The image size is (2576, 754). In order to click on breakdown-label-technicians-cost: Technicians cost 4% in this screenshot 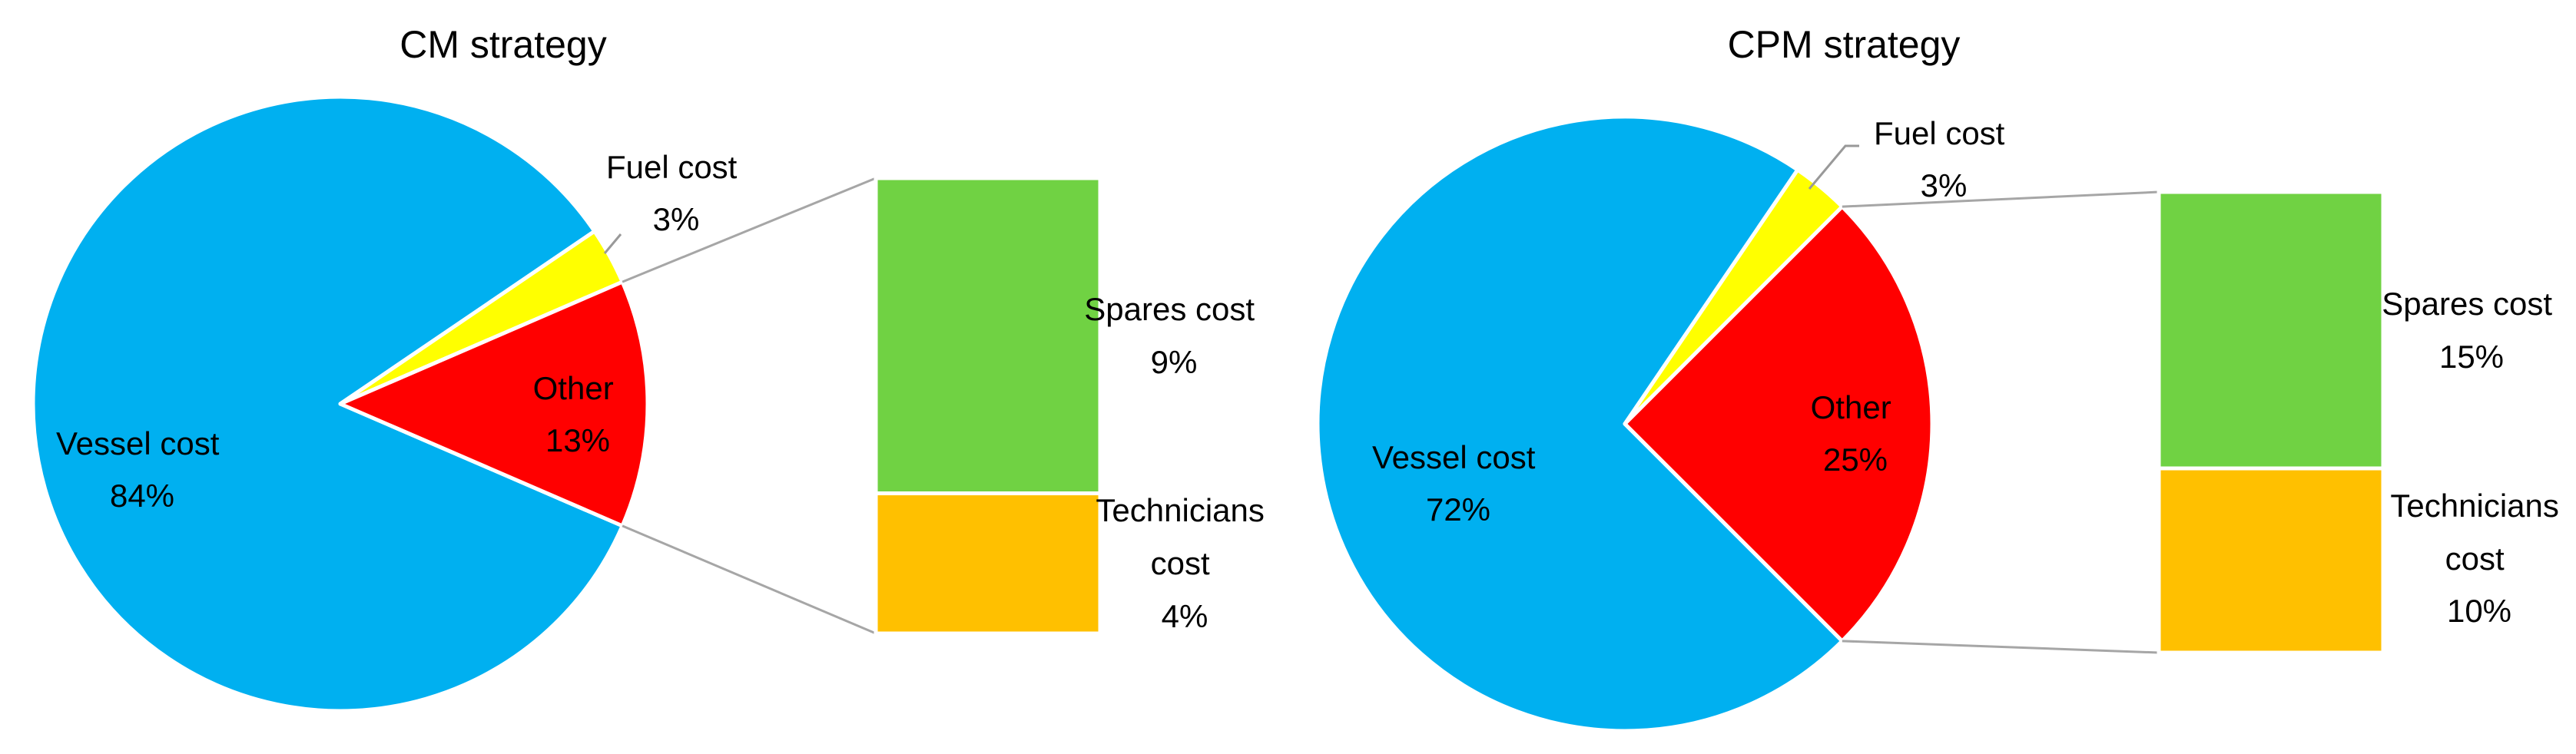, I will do `click(1184, 563)`.